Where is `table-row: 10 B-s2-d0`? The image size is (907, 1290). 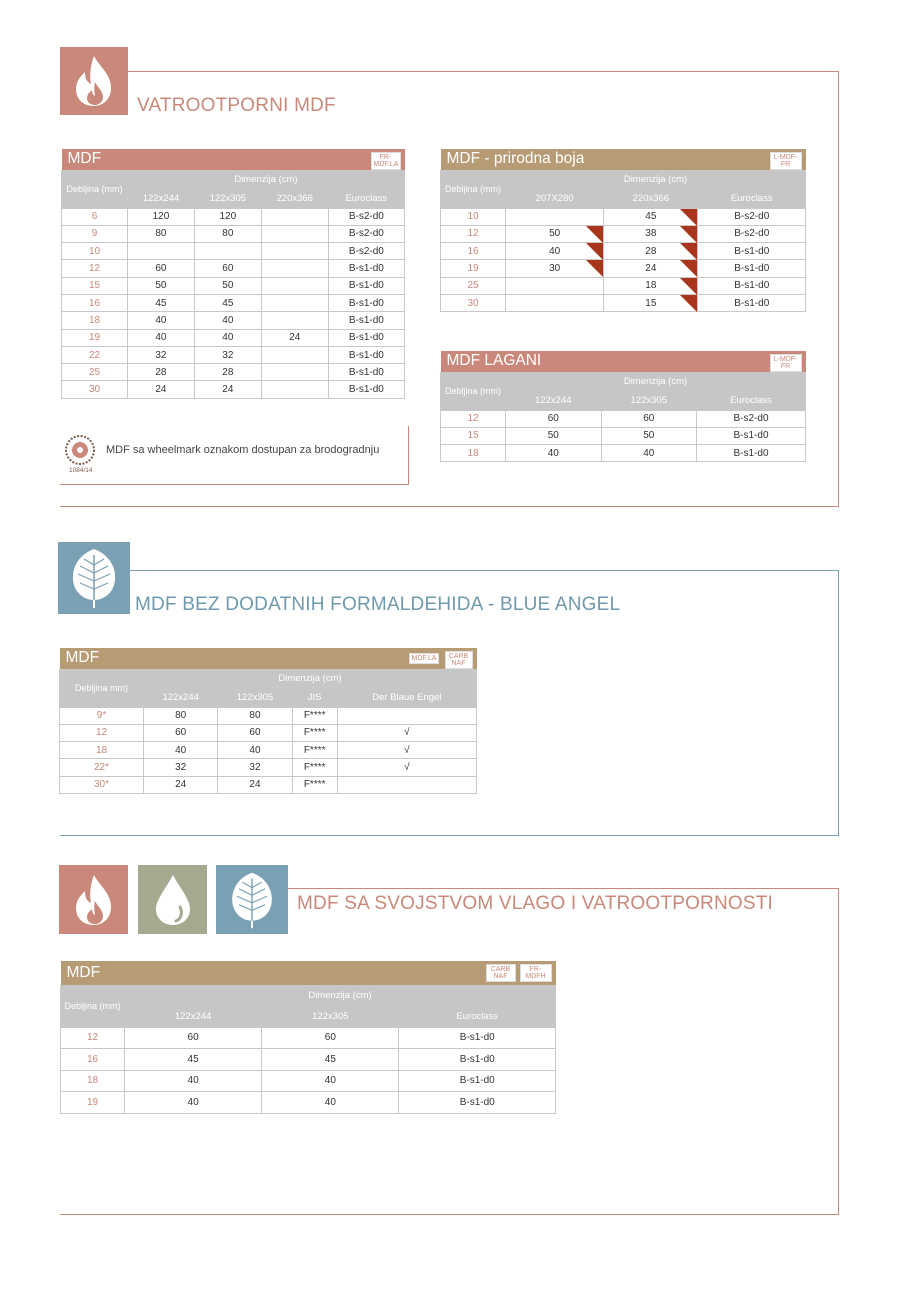 table-row: 10 B-s2-d0 is located at coordinates (233, 251).